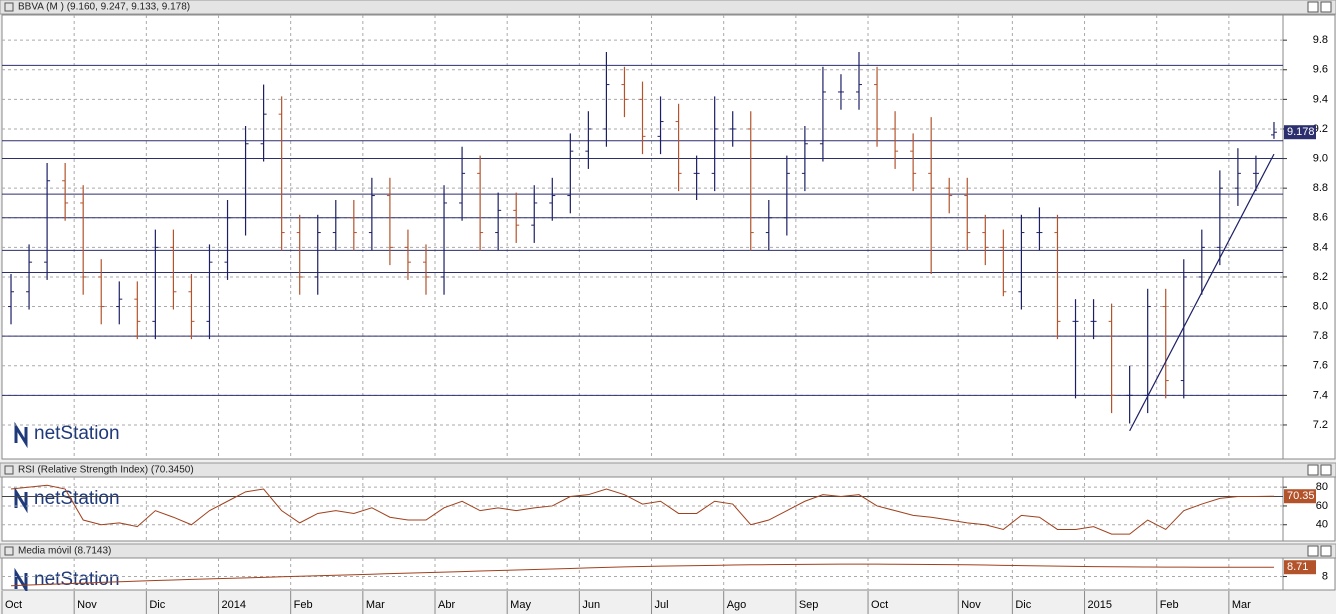 Image resolution: width=1336 pixels, height=614 pixels. Describe the element at coordinates (591, 605) in the screenshot. I see `x-tick-label: Jun` at that location.